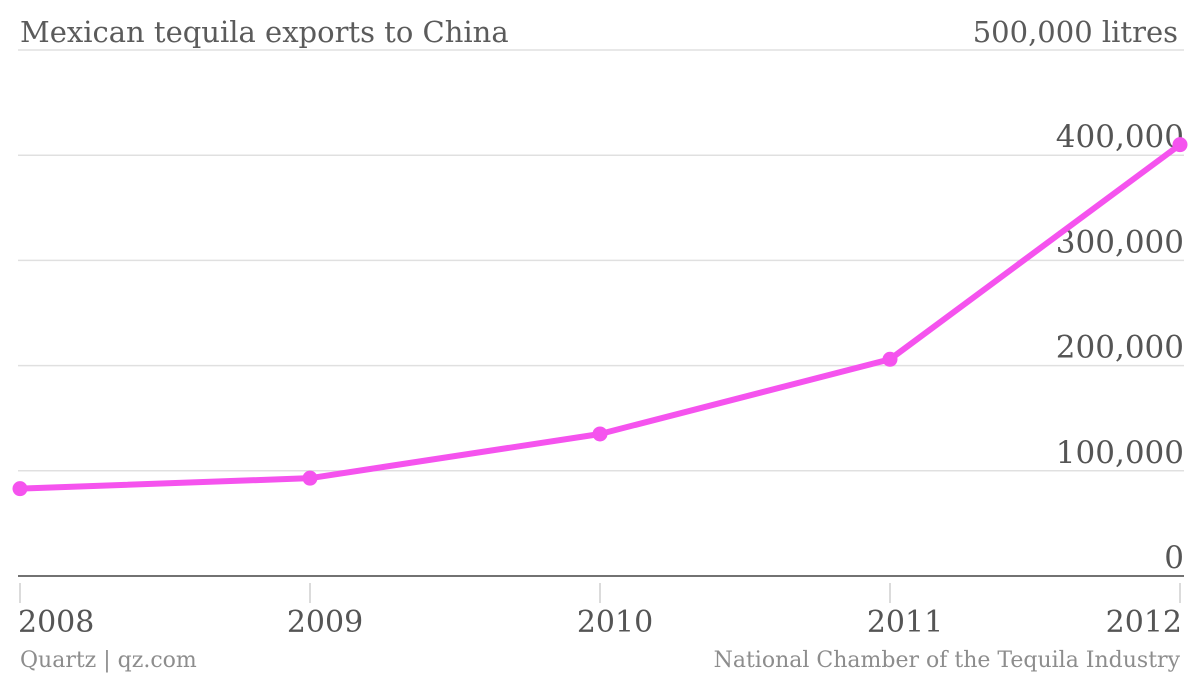  I want to click on y-tick-label: 400,000, so click(1120, 137).